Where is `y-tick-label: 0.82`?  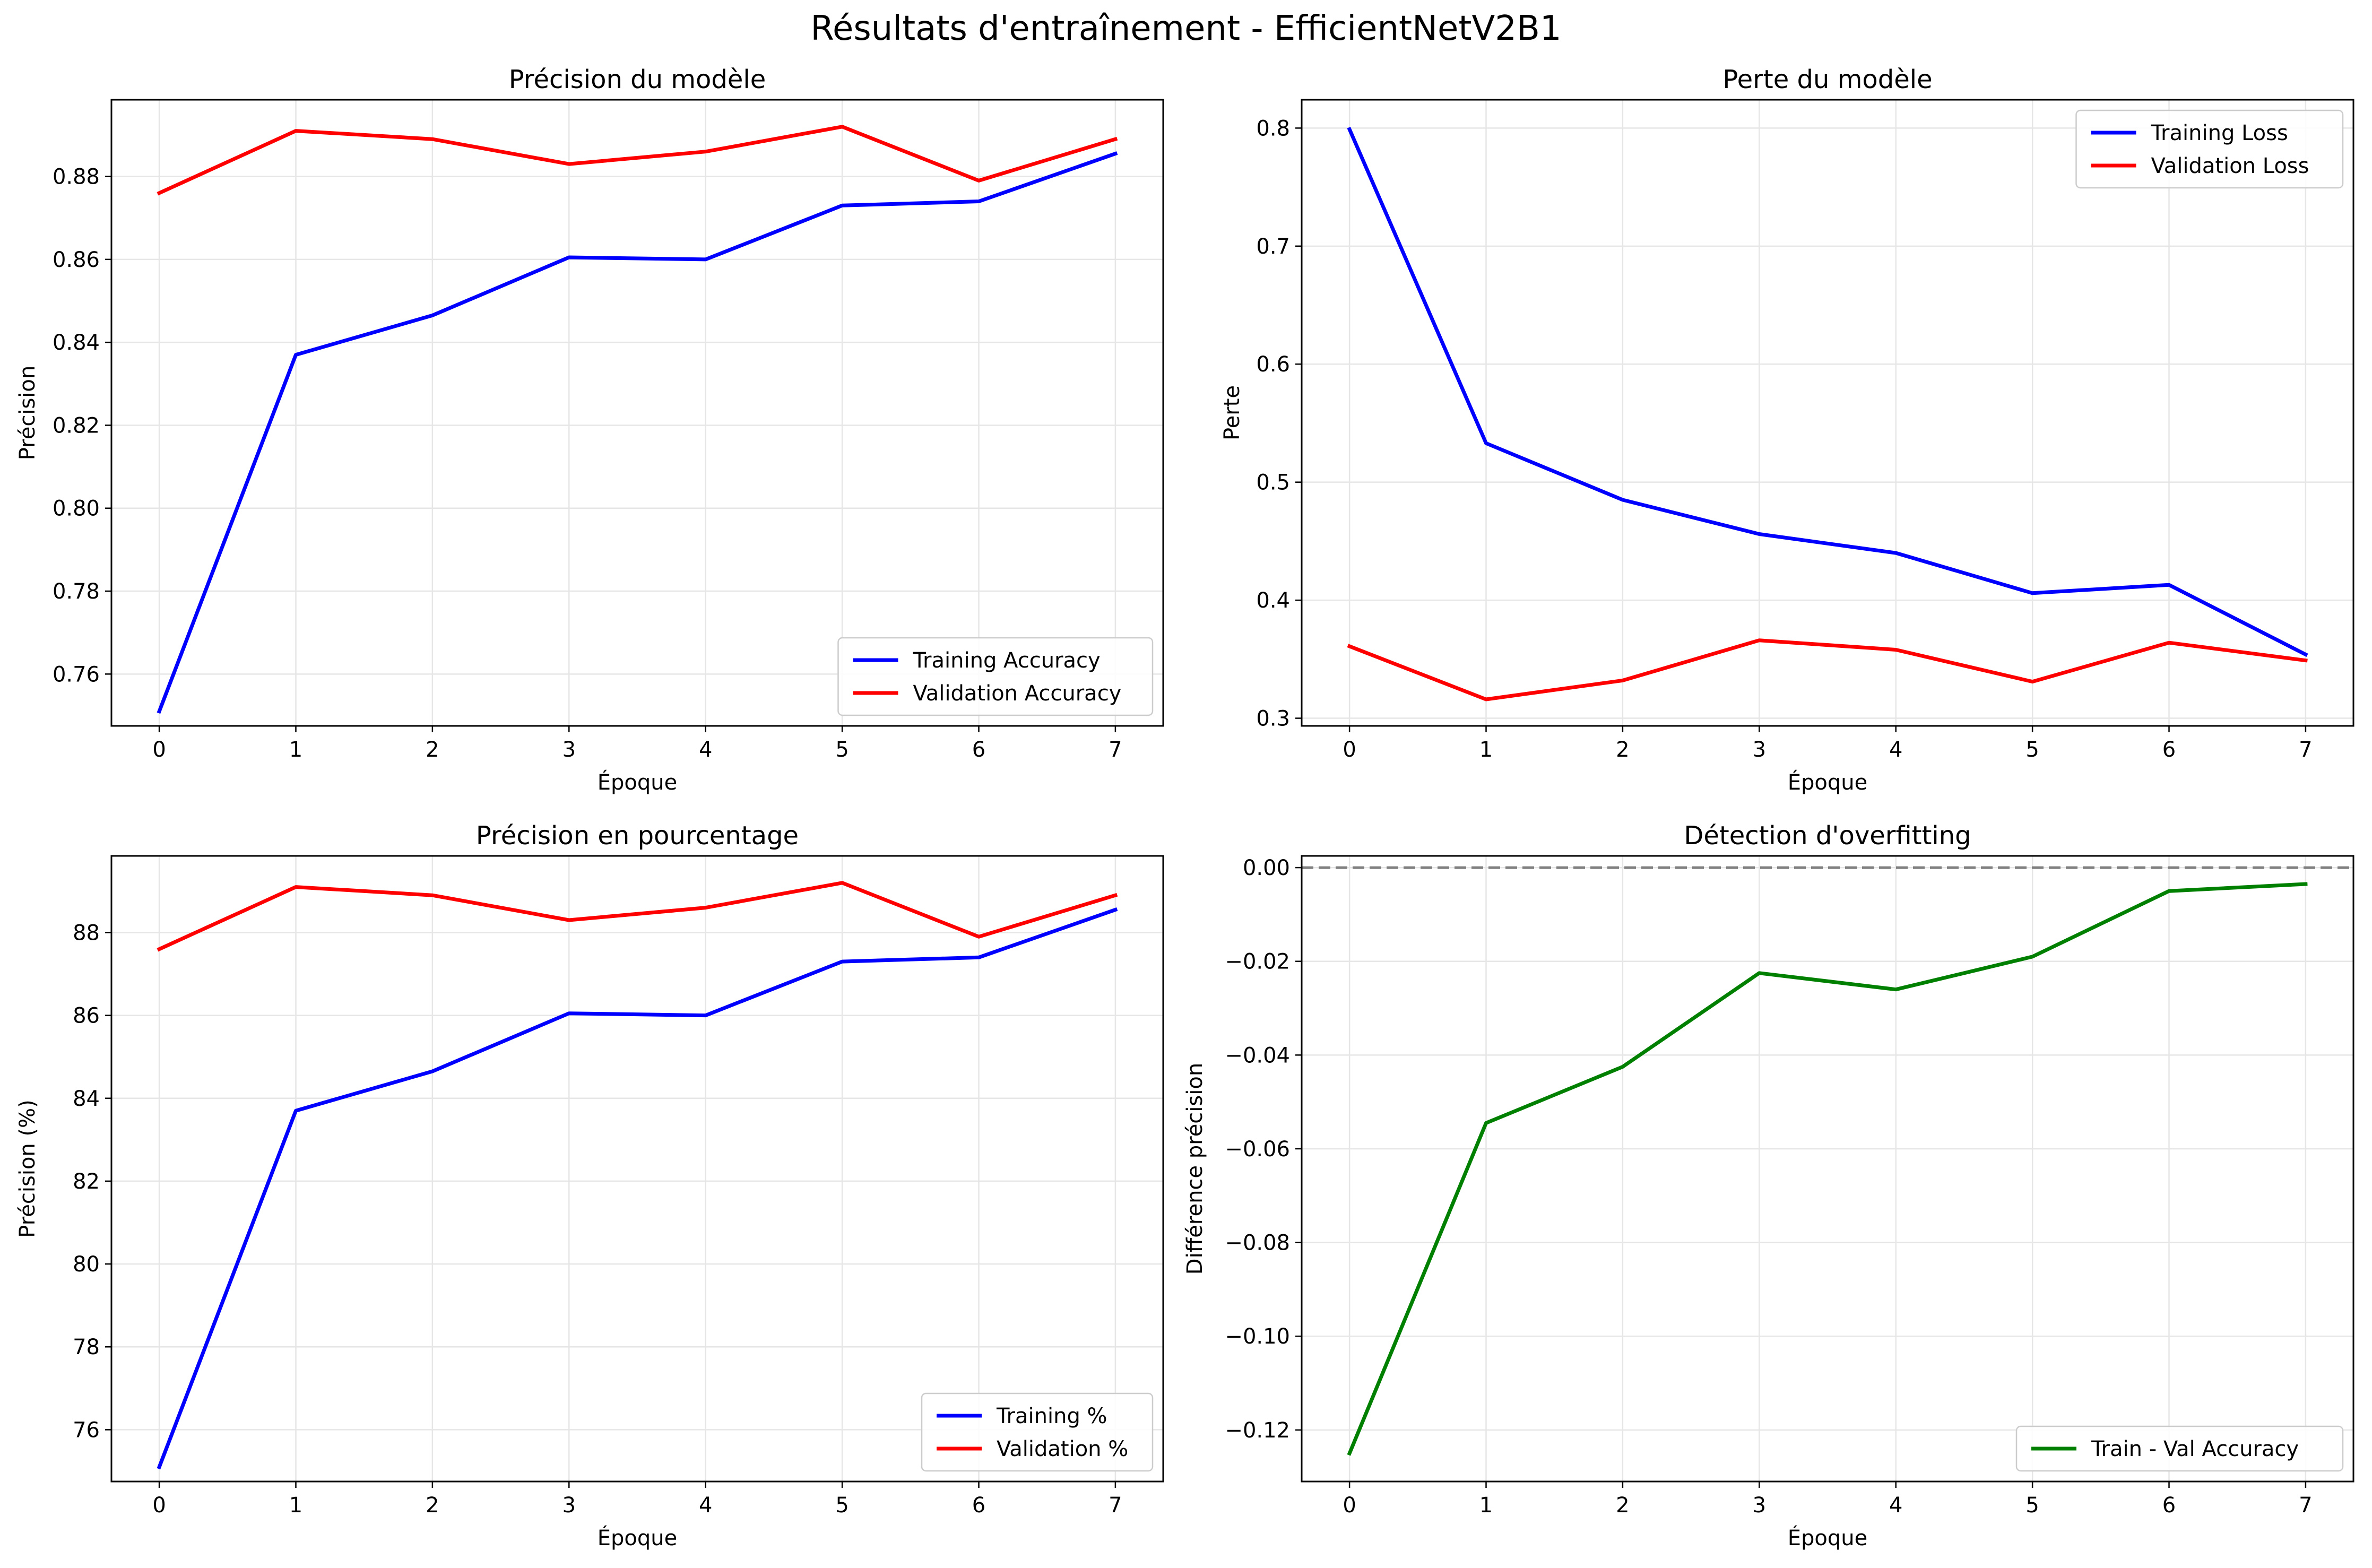 y-tick-label: 0.82 is located at coordinates (77, 425).